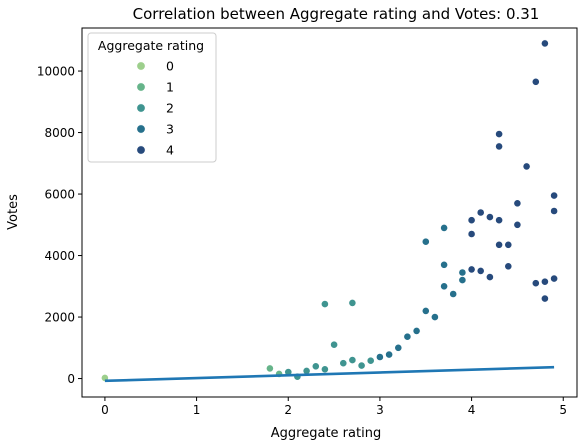  Describe the element at coordinates (151, 45) in the screenshot. I see `legend-title: Aggregate rating` at that location.